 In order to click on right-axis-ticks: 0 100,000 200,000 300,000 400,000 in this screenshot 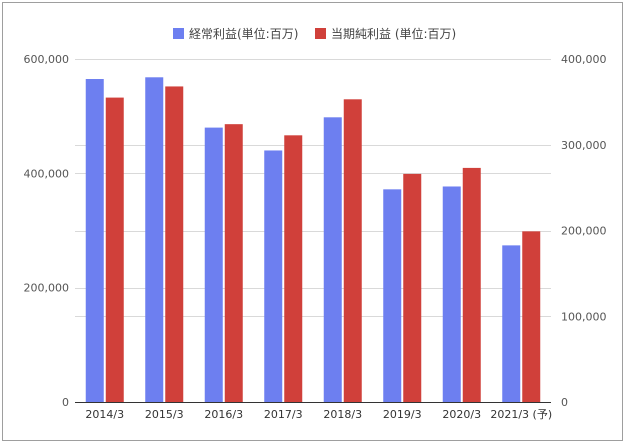, I will do `click(584, 231)`.